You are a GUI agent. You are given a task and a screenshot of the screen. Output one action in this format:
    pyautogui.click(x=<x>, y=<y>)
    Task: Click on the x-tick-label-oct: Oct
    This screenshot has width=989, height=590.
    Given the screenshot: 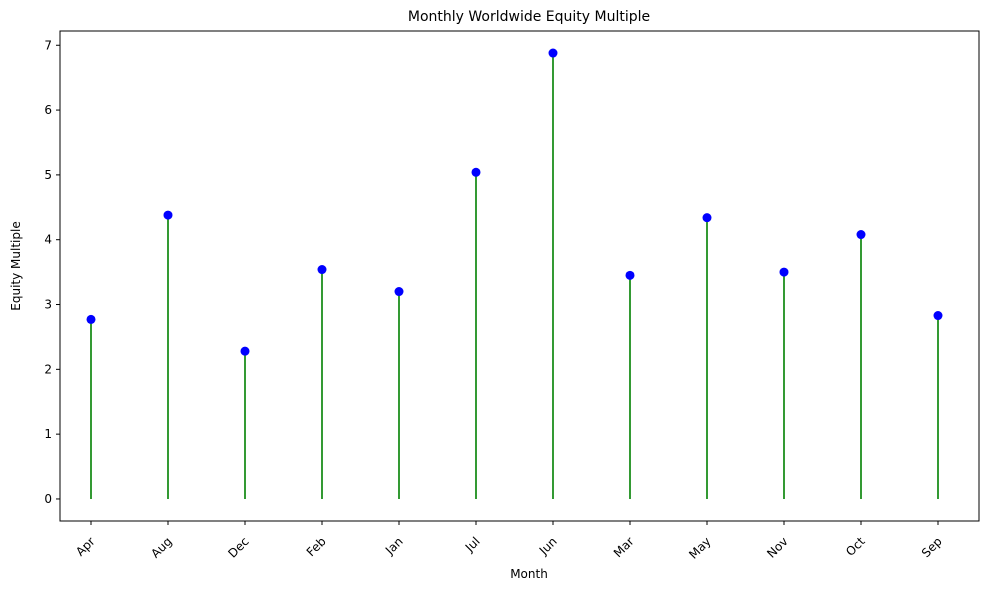 What is the action you would take?
    pyautogui.click(x=855, y=546)
    